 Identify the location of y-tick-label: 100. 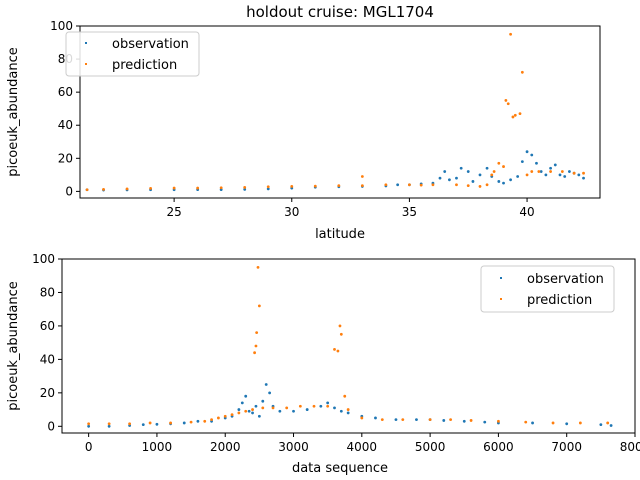
(43, 259).